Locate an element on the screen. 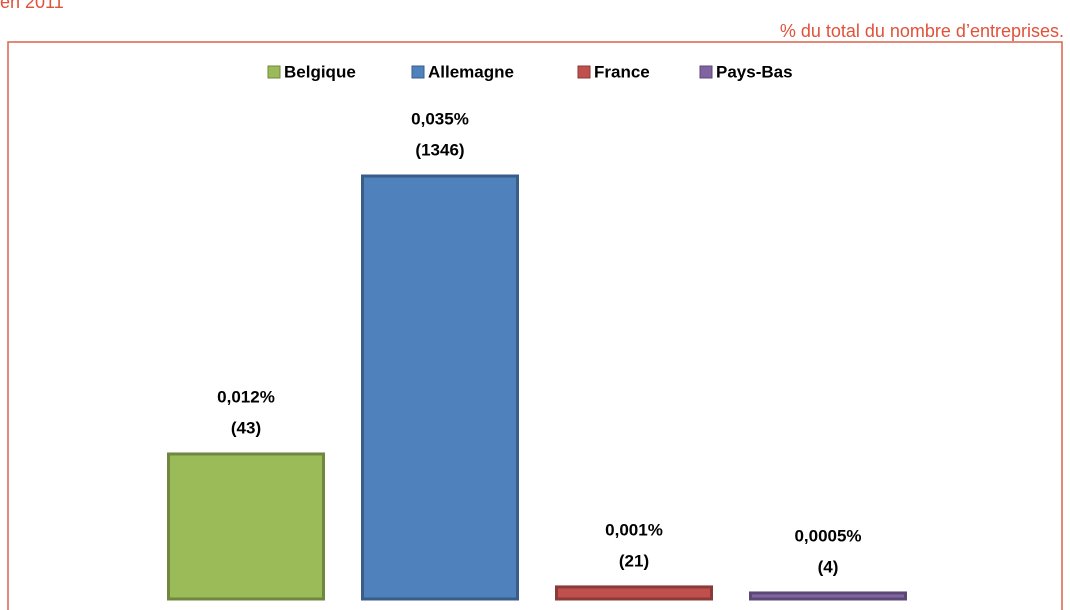  legend-label: Pays-Bas is located at coordinates (754, 71).